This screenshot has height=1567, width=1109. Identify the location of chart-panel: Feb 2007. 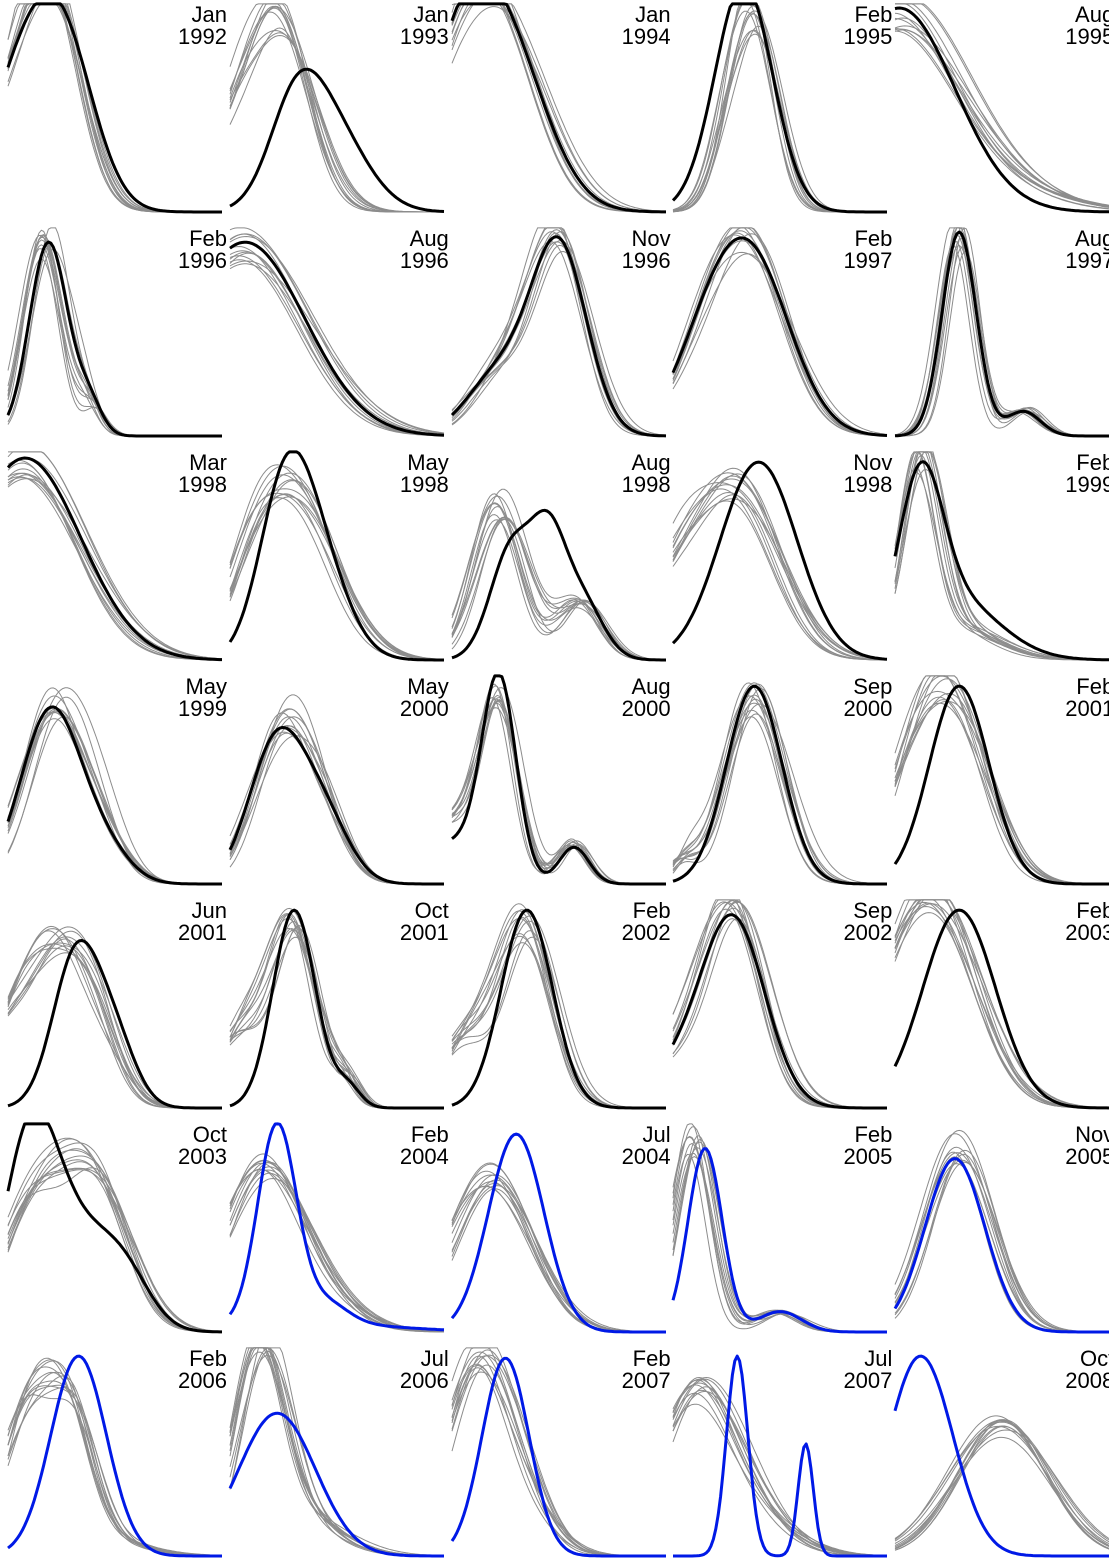
(561, 1455).